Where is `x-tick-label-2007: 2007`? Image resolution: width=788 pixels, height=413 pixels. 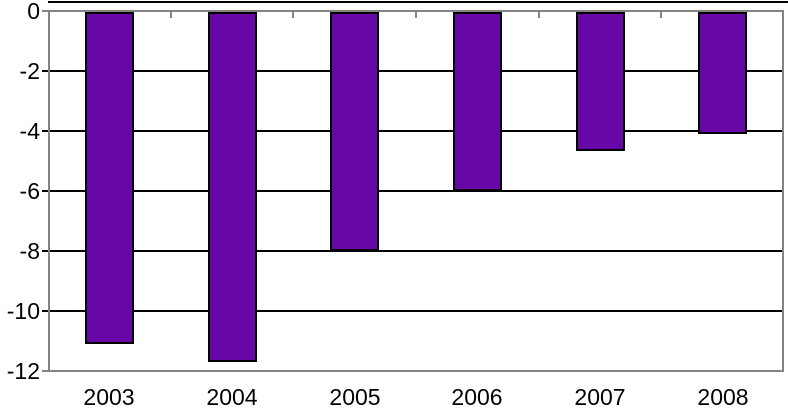 x-tick-label-2007: 2007 is located at coordinates (600, 397).